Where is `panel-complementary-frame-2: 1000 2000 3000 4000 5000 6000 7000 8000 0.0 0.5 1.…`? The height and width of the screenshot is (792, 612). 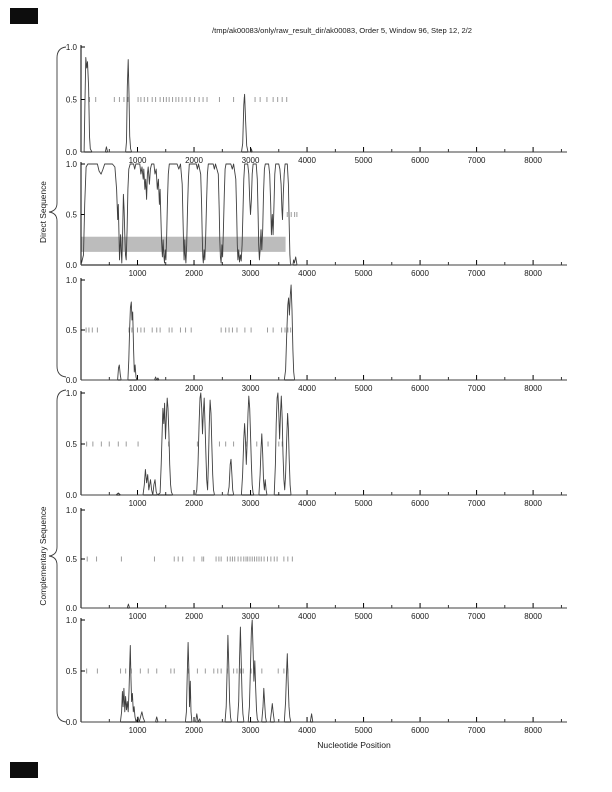
panel-complementary-frame-2: 1000 2000 3000 4000 5000 6000 7000 8000 0.0 0.5 1.… is located at coordinates (316, 563).